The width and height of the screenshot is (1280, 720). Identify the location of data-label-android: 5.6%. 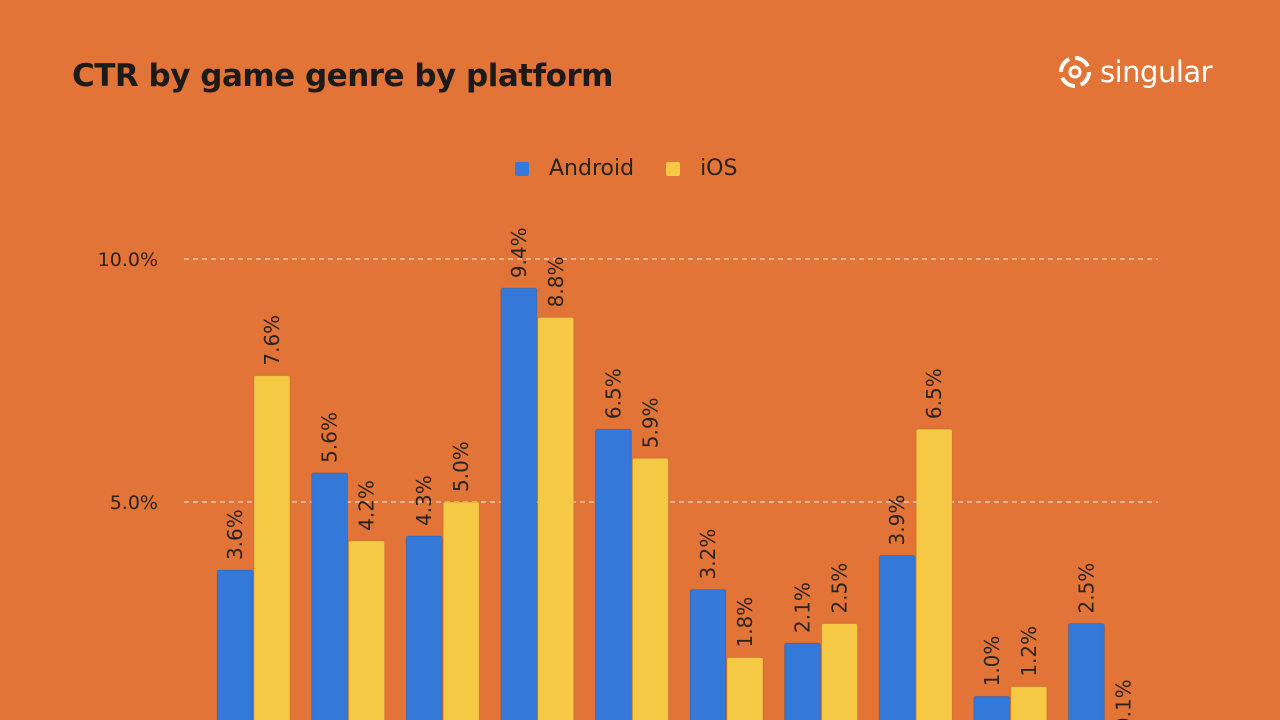
(330, 437).